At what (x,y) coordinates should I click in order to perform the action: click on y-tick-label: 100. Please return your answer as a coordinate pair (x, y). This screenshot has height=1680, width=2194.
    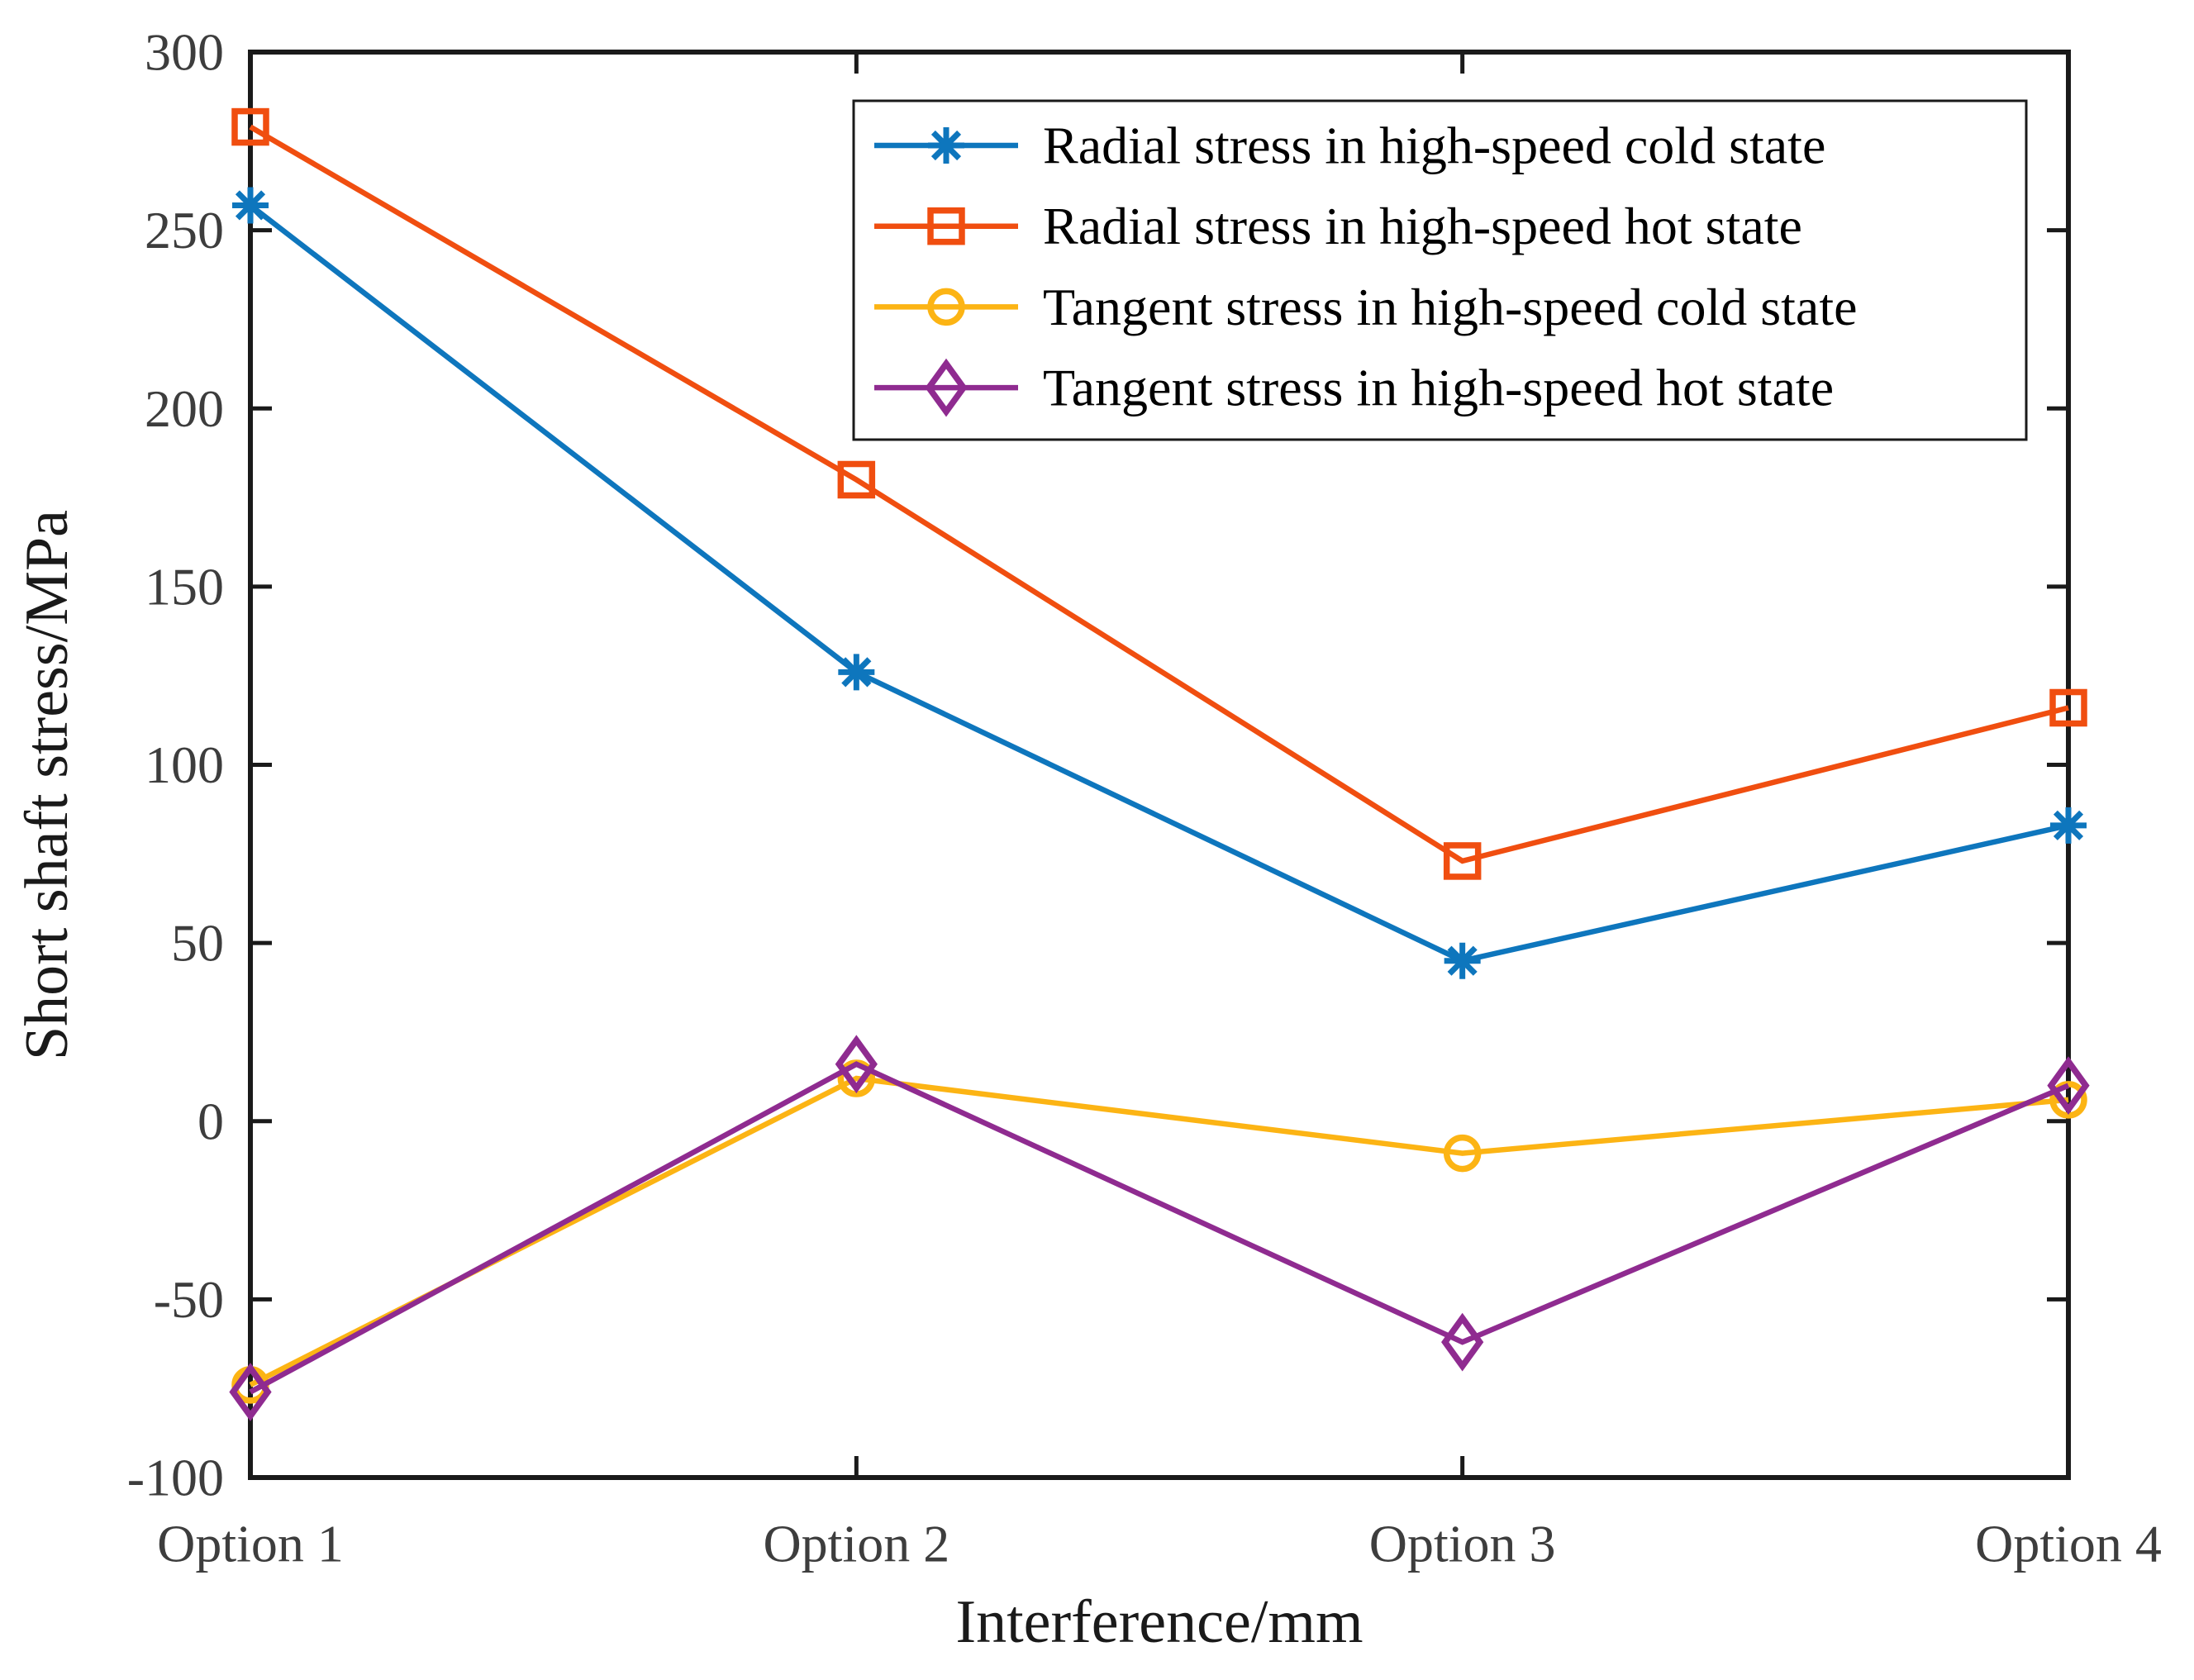
    Looking at the image, I should click on (184, 764).